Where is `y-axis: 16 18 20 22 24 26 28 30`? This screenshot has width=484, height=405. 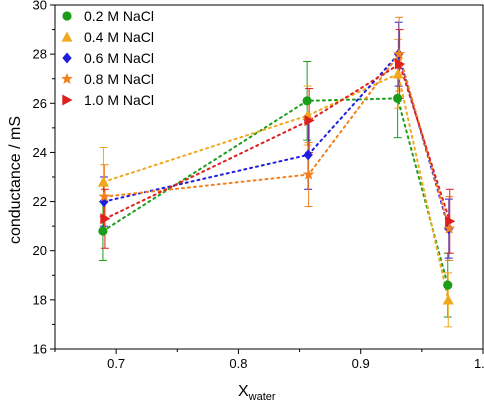 y-axis: 16 18 20 22 24 26 28 30 is located at coordinates (44, 178).